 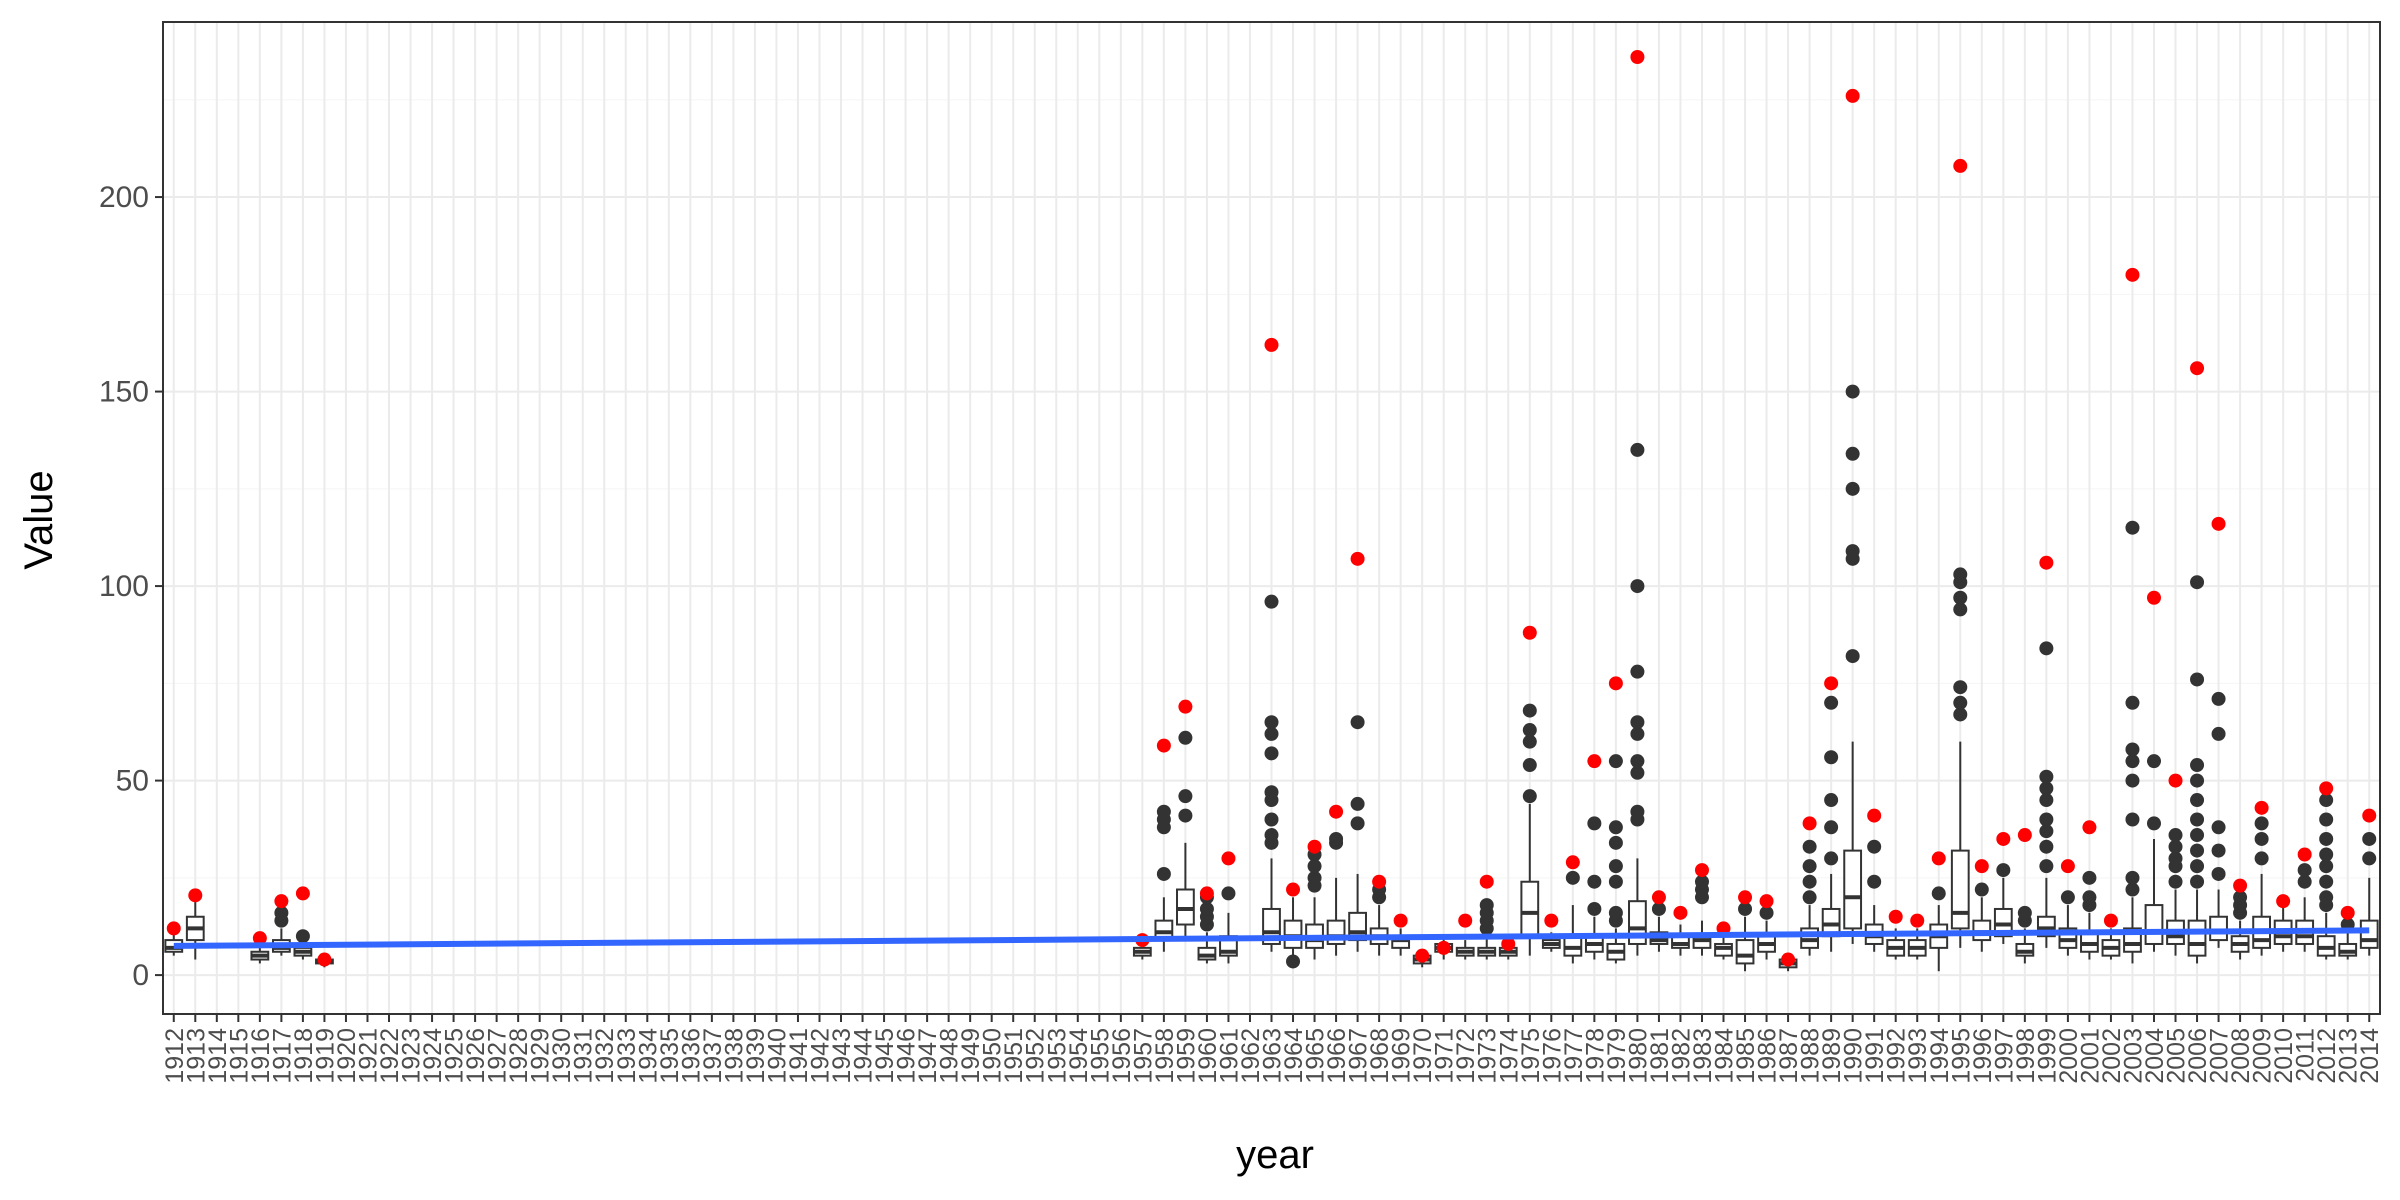 What do you see at coordinates (1638, 1056) in the screenshot?
I see `x-tick-label: 1980` at bounding box center [1638, 1056].